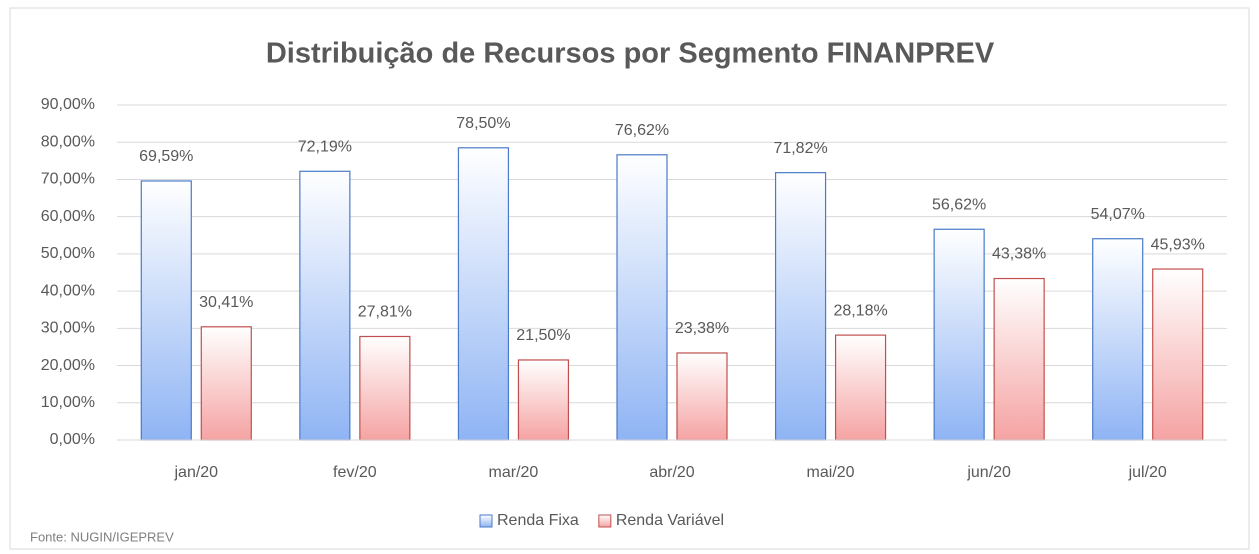 The height and width of the screenshot is (554, 1259). What do you see at coordinates (102, 536) in the screenshot?
I see `source-note: Fonte: NUGIN/IGEPREV` at bounding box center [102, 536].